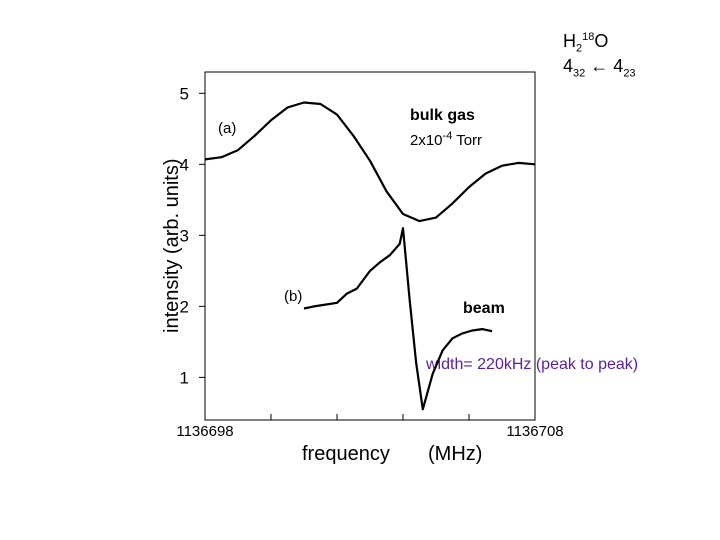  Describe the element at coordinates (370, 427) in the screenshot. I see `x-axis-ticks: 1136698 1136708` at that location.